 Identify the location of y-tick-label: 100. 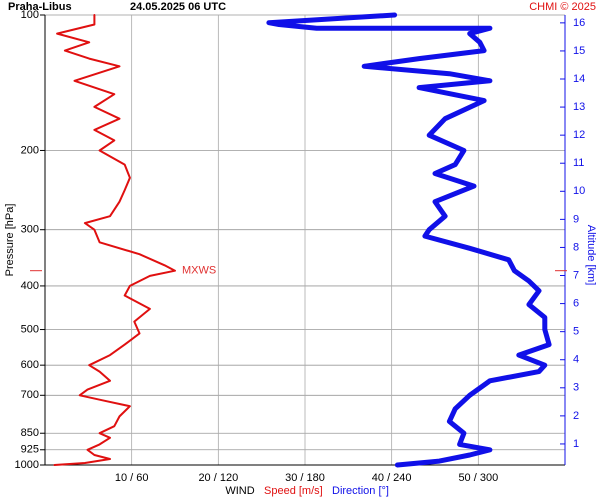
(30, 15).